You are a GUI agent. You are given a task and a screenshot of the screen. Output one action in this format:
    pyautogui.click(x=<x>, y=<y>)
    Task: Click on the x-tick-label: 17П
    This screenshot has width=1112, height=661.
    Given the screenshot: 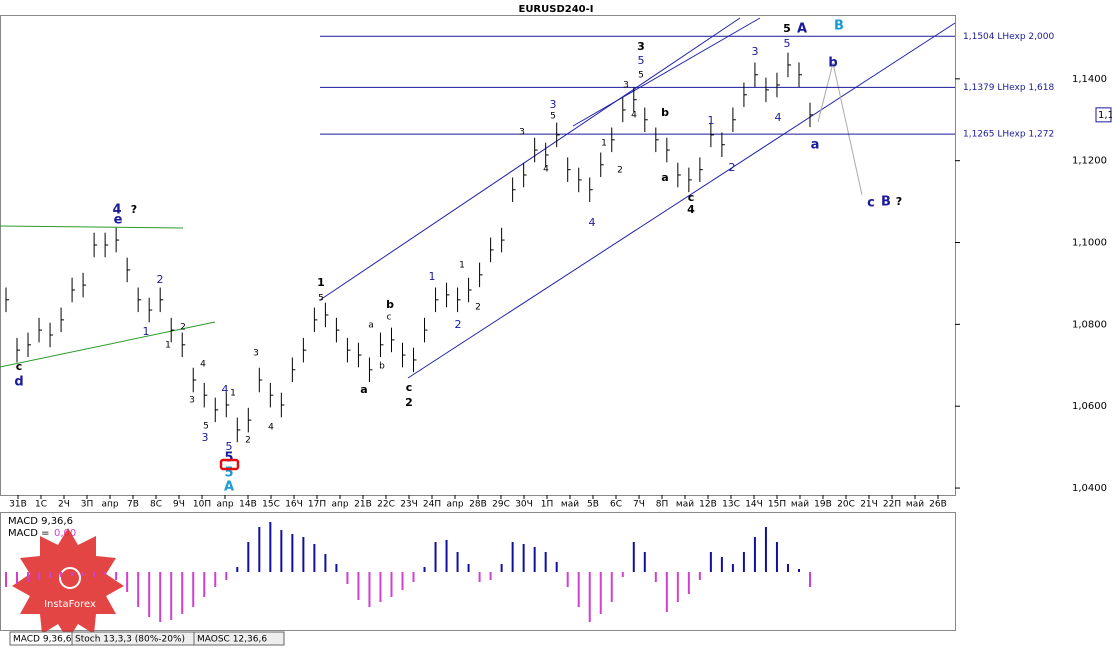 What is the action you would take?
    pyautogui.click(x=317, y=505)
    